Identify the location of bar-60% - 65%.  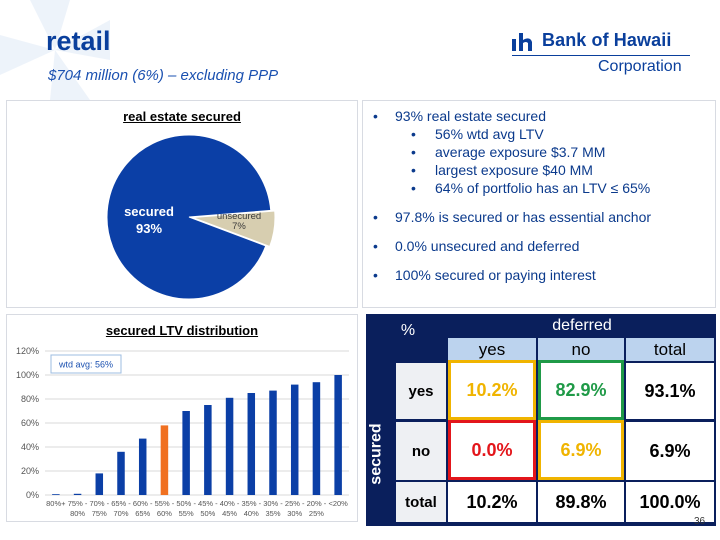
(142, 466).